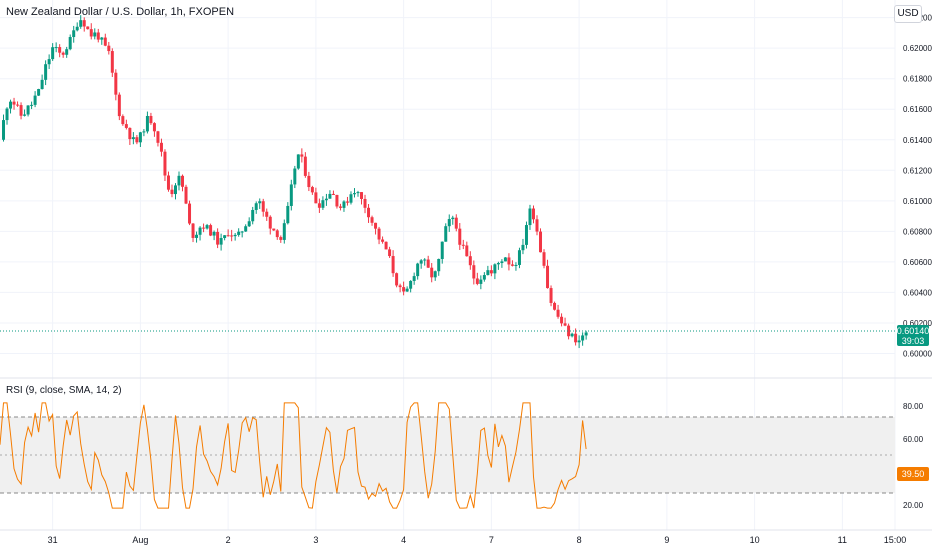 The height and width of the screenshot is (550, 932). What do you see at coordinates (917, 353) in the screenshot?
I see `price-tick-label: 0.60000` at bounding box center [917, 353].